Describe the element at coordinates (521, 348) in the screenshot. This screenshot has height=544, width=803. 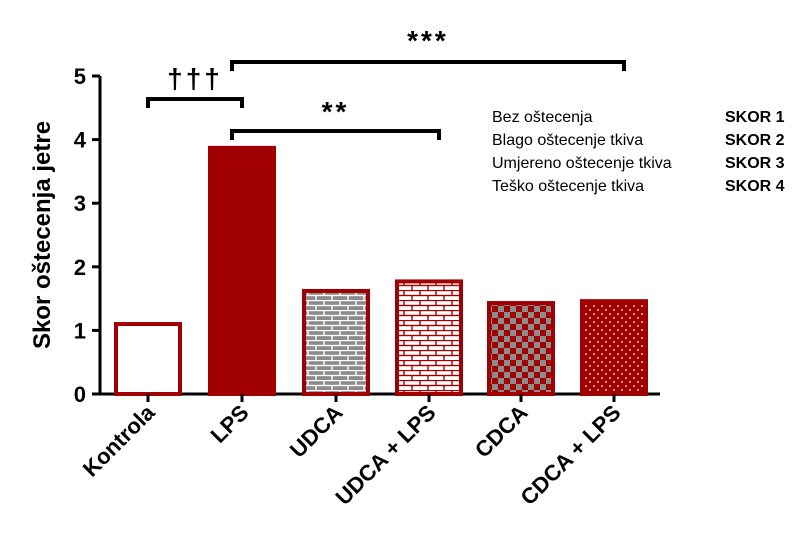
I see `bar-cdca` at that location.